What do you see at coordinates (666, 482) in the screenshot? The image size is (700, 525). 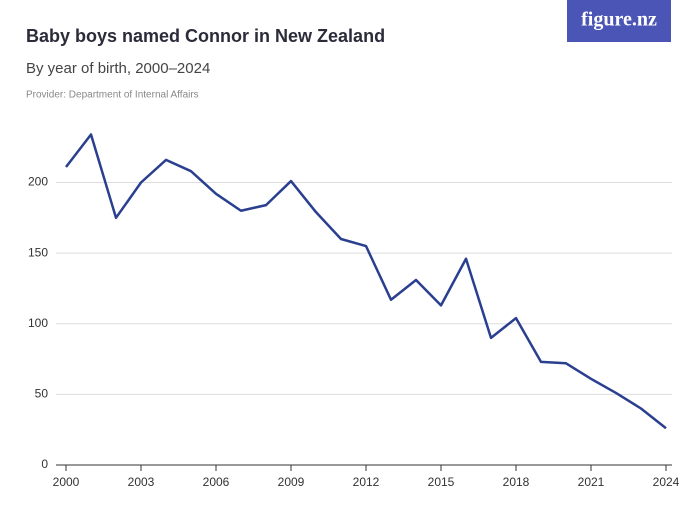 I see `x-tick-label: 2024` at bounding box center [666, 482].